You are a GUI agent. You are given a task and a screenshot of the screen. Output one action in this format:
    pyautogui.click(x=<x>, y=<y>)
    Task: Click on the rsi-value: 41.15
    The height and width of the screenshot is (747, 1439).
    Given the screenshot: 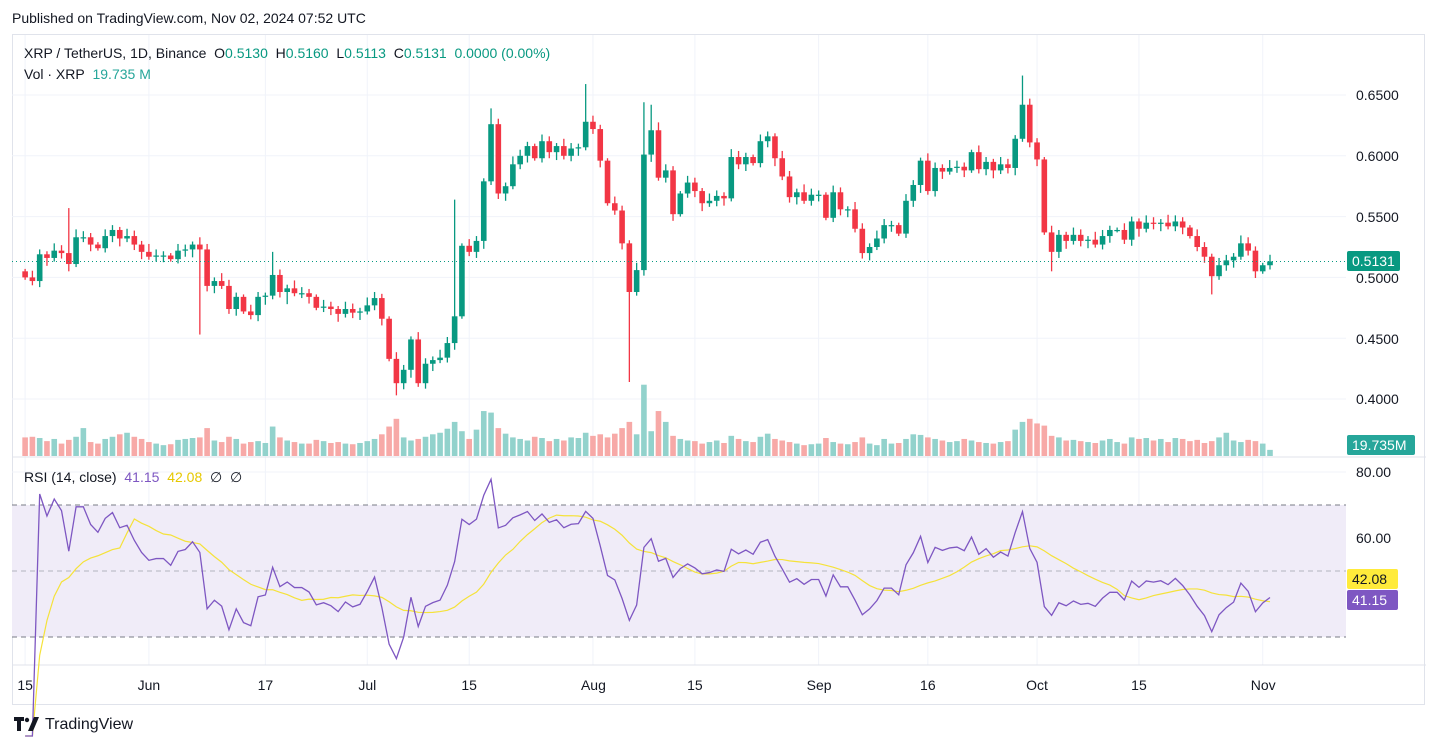 What is the action you would take?
    pyautogui.click(x=142, y=477)
    